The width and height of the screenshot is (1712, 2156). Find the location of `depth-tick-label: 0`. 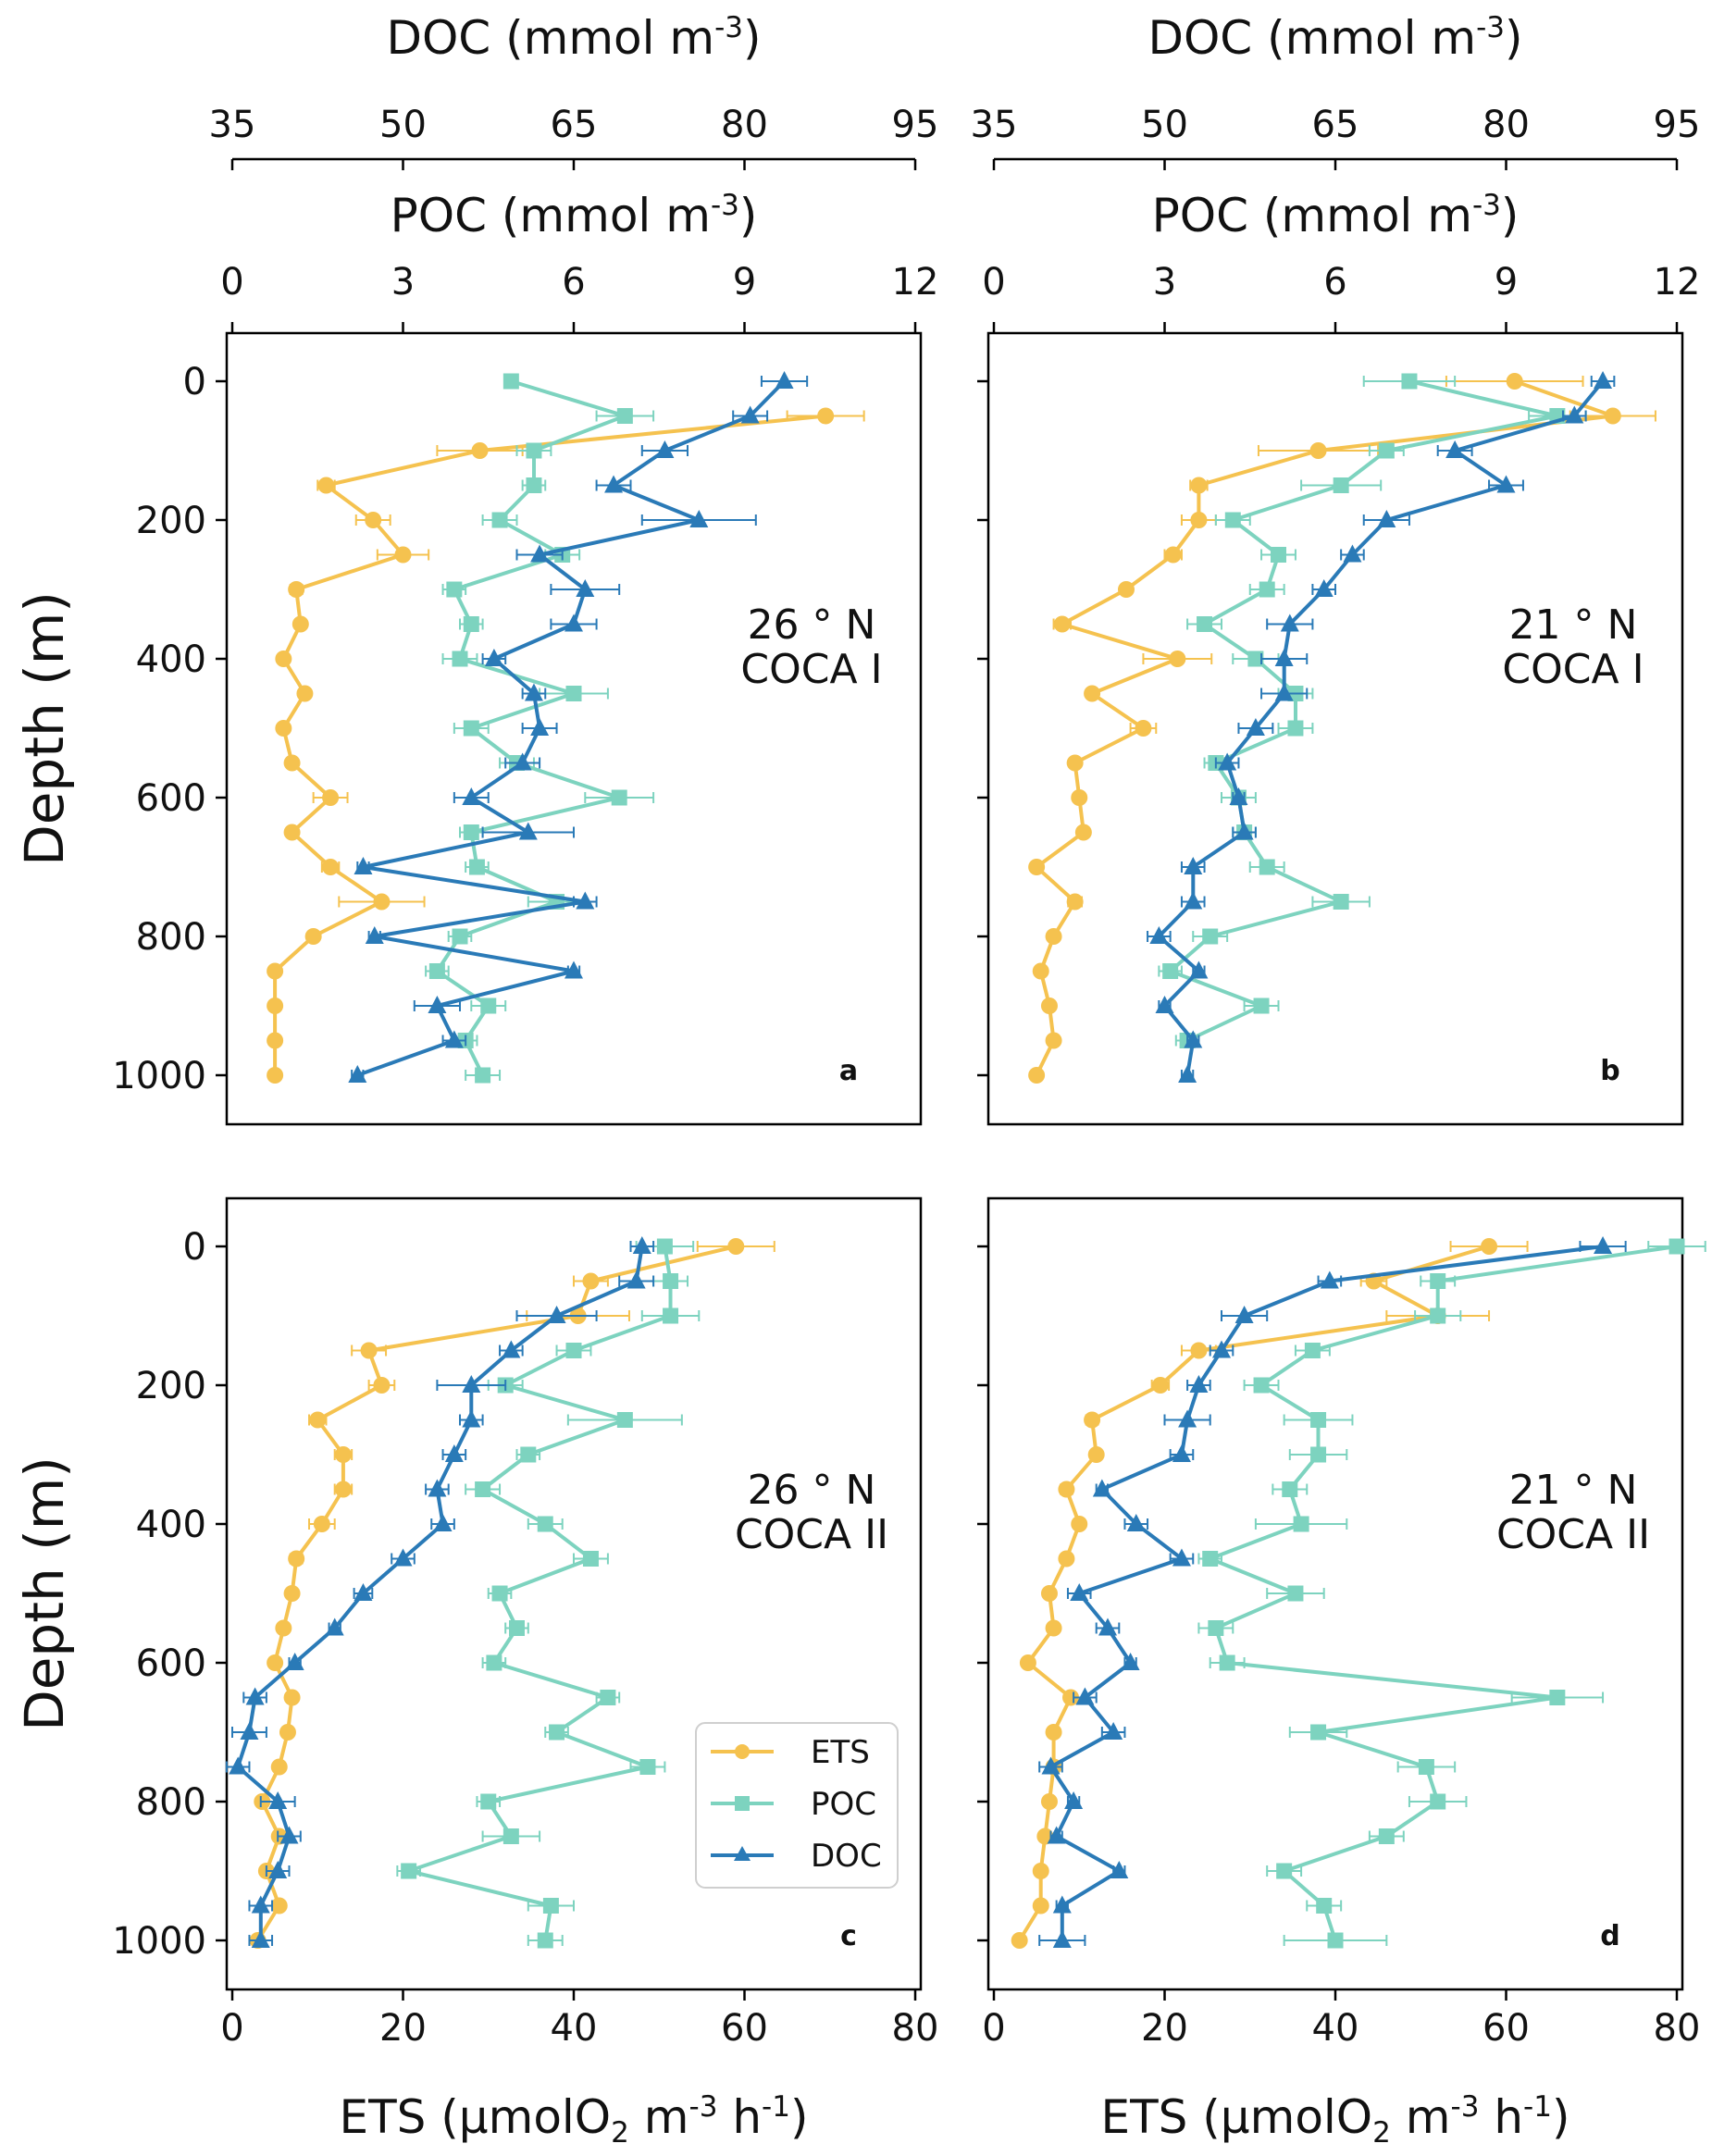

depth-tick-label: 0 is located at coordinates (194, 1247).